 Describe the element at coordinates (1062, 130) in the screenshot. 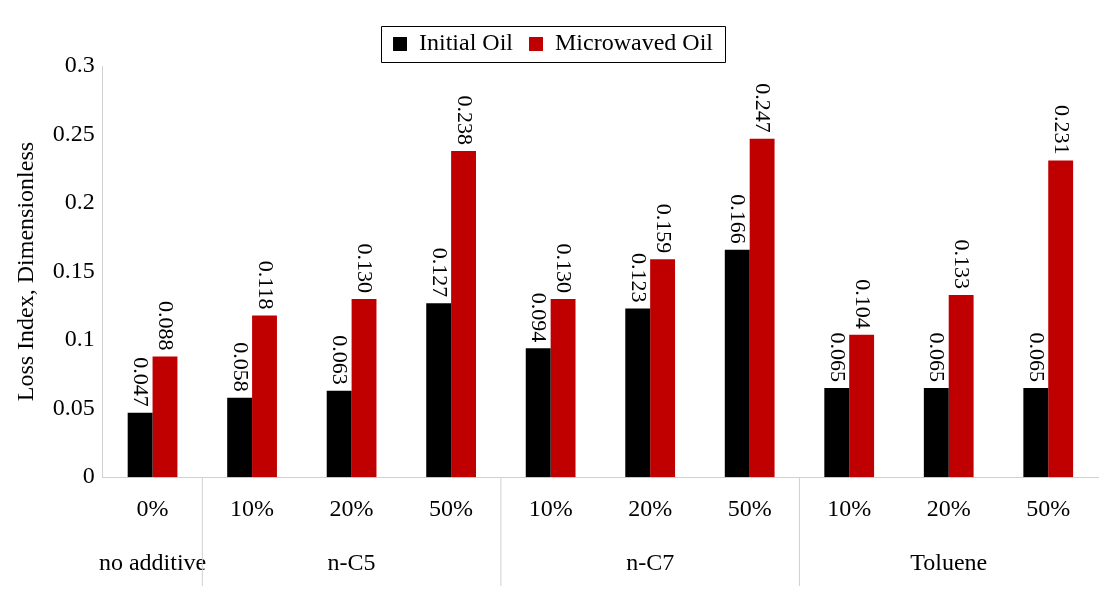

I see `data-label: 0.231` at that location.